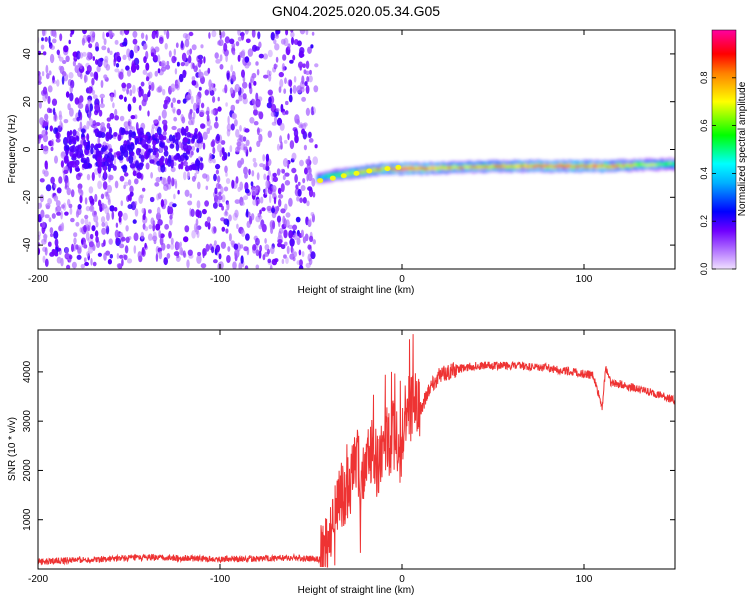 This screenshot has width=750, height=600. I want to click on snr-x-tick-label: 100, so click(584, 579).